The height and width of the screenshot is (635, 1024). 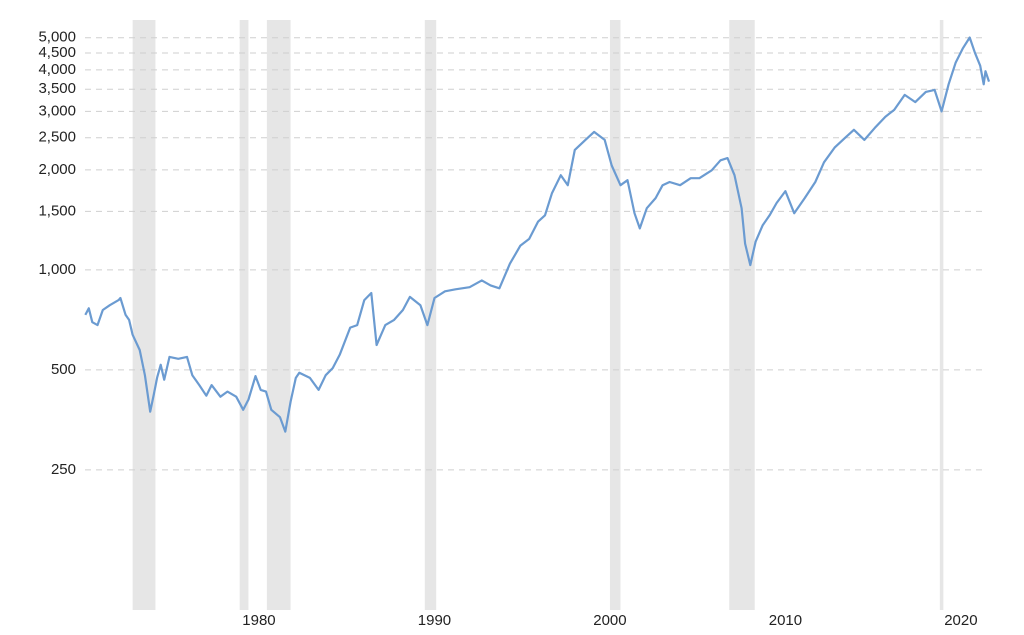 I want to click on y-tick-label: 4,500, so click(x=57, y=52).